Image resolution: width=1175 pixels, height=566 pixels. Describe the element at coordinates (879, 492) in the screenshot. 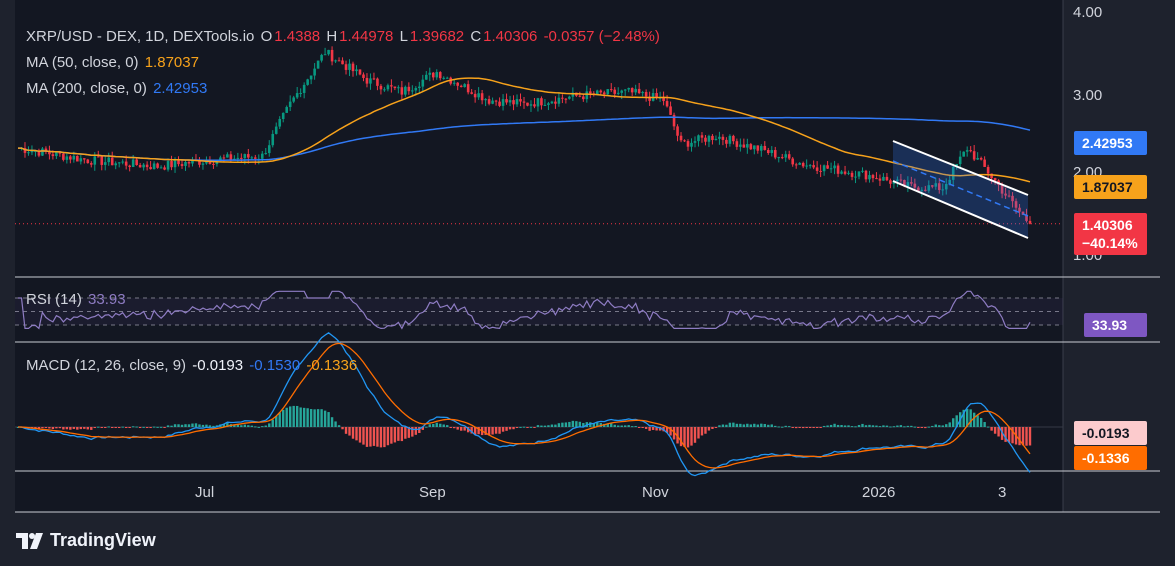

I see `x-tick-2026: 2026` at that location.